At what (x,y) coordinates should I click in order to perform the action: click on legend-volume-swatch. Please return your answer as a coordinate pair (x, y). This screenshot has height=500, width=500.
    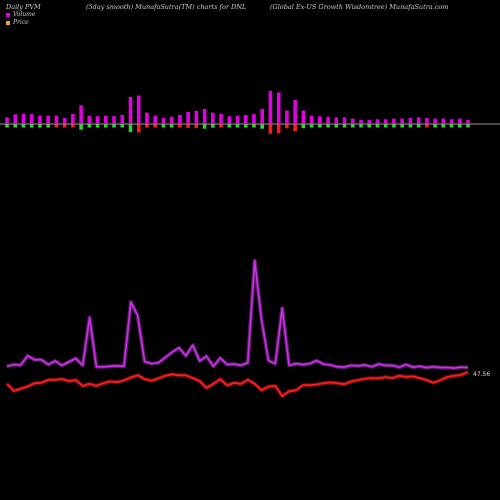
    Looking at the image, I should click on (8, 14).